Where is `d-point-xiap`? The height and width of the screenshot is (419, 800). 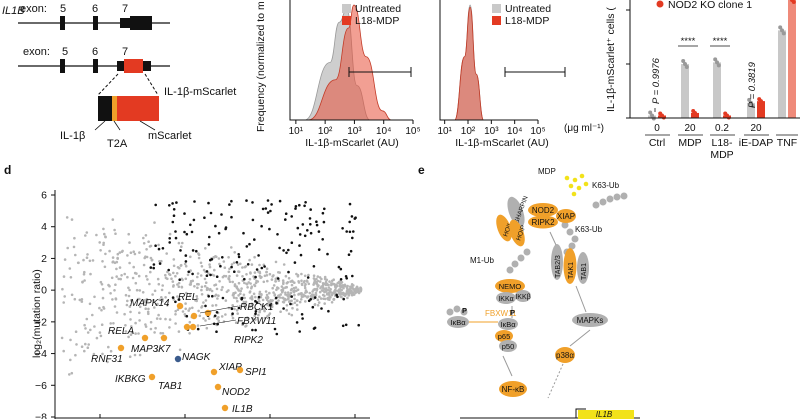
d-point-xiap is located at coordinates (214, 372).